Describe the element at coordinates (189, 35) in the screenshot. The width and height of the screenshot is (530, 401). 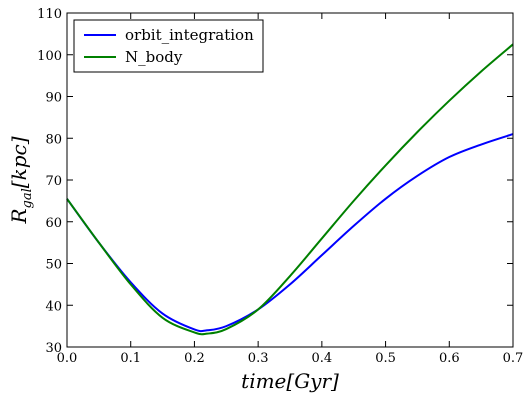
I see `legend-label-orbit-integration: orbit_integration` at that location.